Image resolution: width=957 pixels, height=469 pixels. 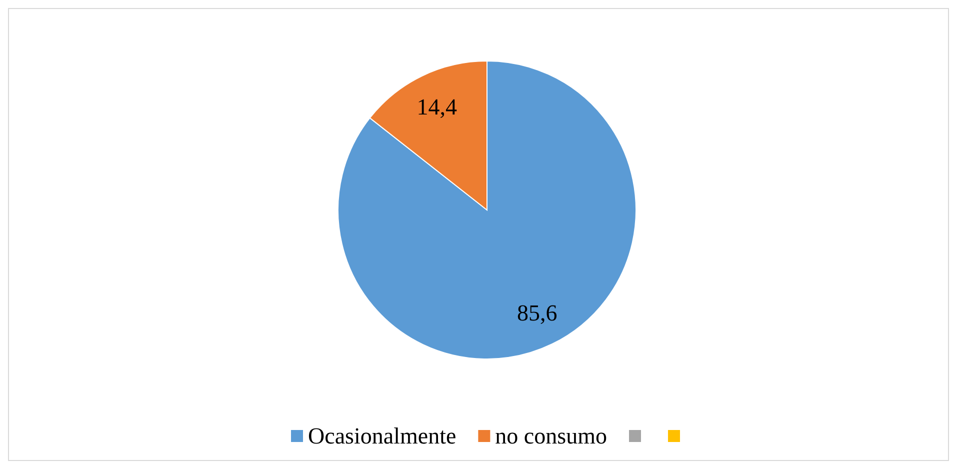 What do you see at coordinates (551, 436) in the screenshot?
I see `legend-label: no consumo` at bounding box center [551, 436].